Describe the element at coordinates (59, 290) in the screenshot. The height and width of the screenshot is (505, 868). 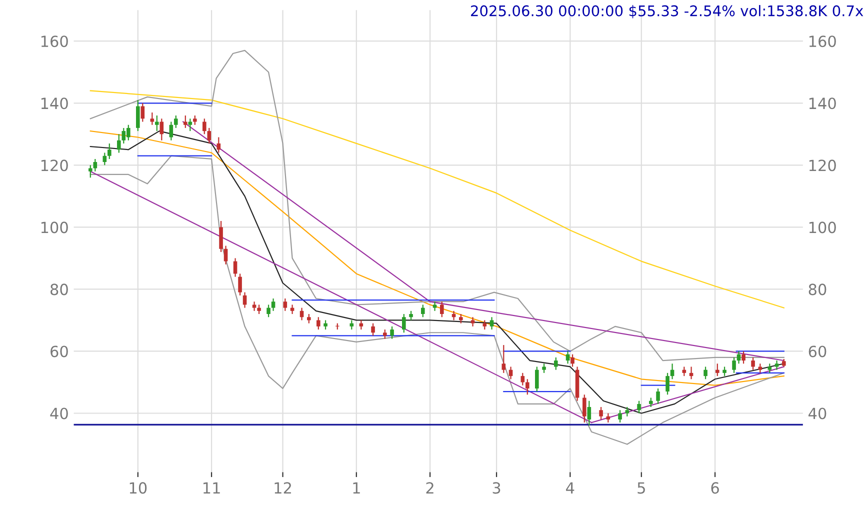
I see `y-tick-label: 80` at that location.